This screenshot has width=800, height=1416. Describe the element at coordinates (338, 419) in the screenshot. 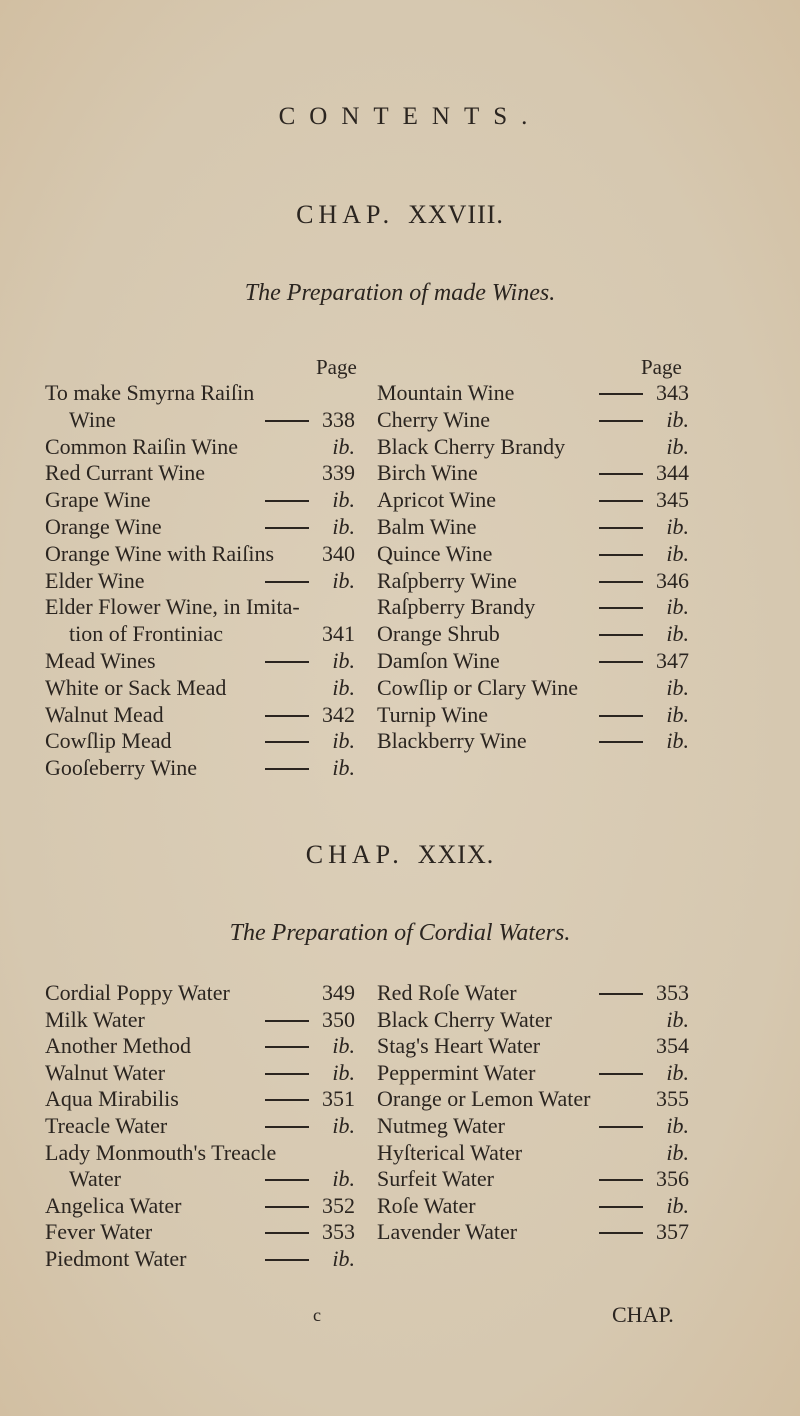

I see `entry-page-number: 338` at that location.